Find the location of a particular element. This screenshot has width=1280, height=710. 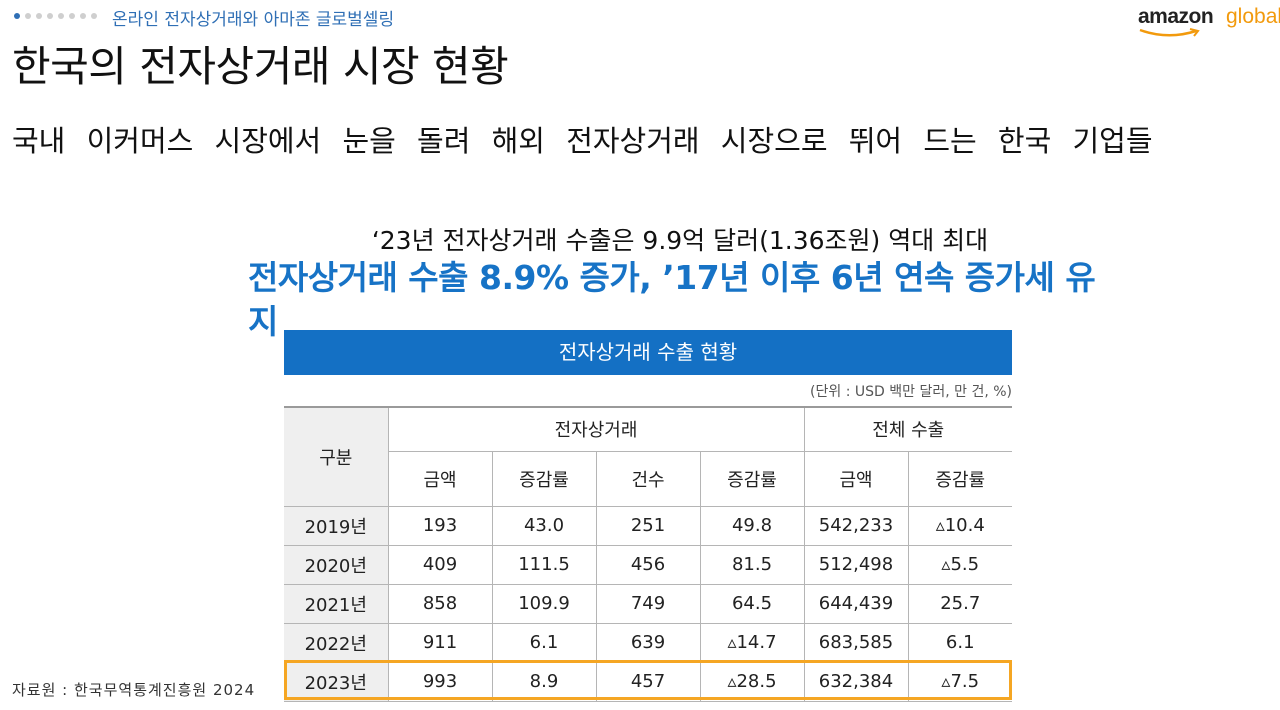

row-year: 2019년 is located at coordinates (336, 526).